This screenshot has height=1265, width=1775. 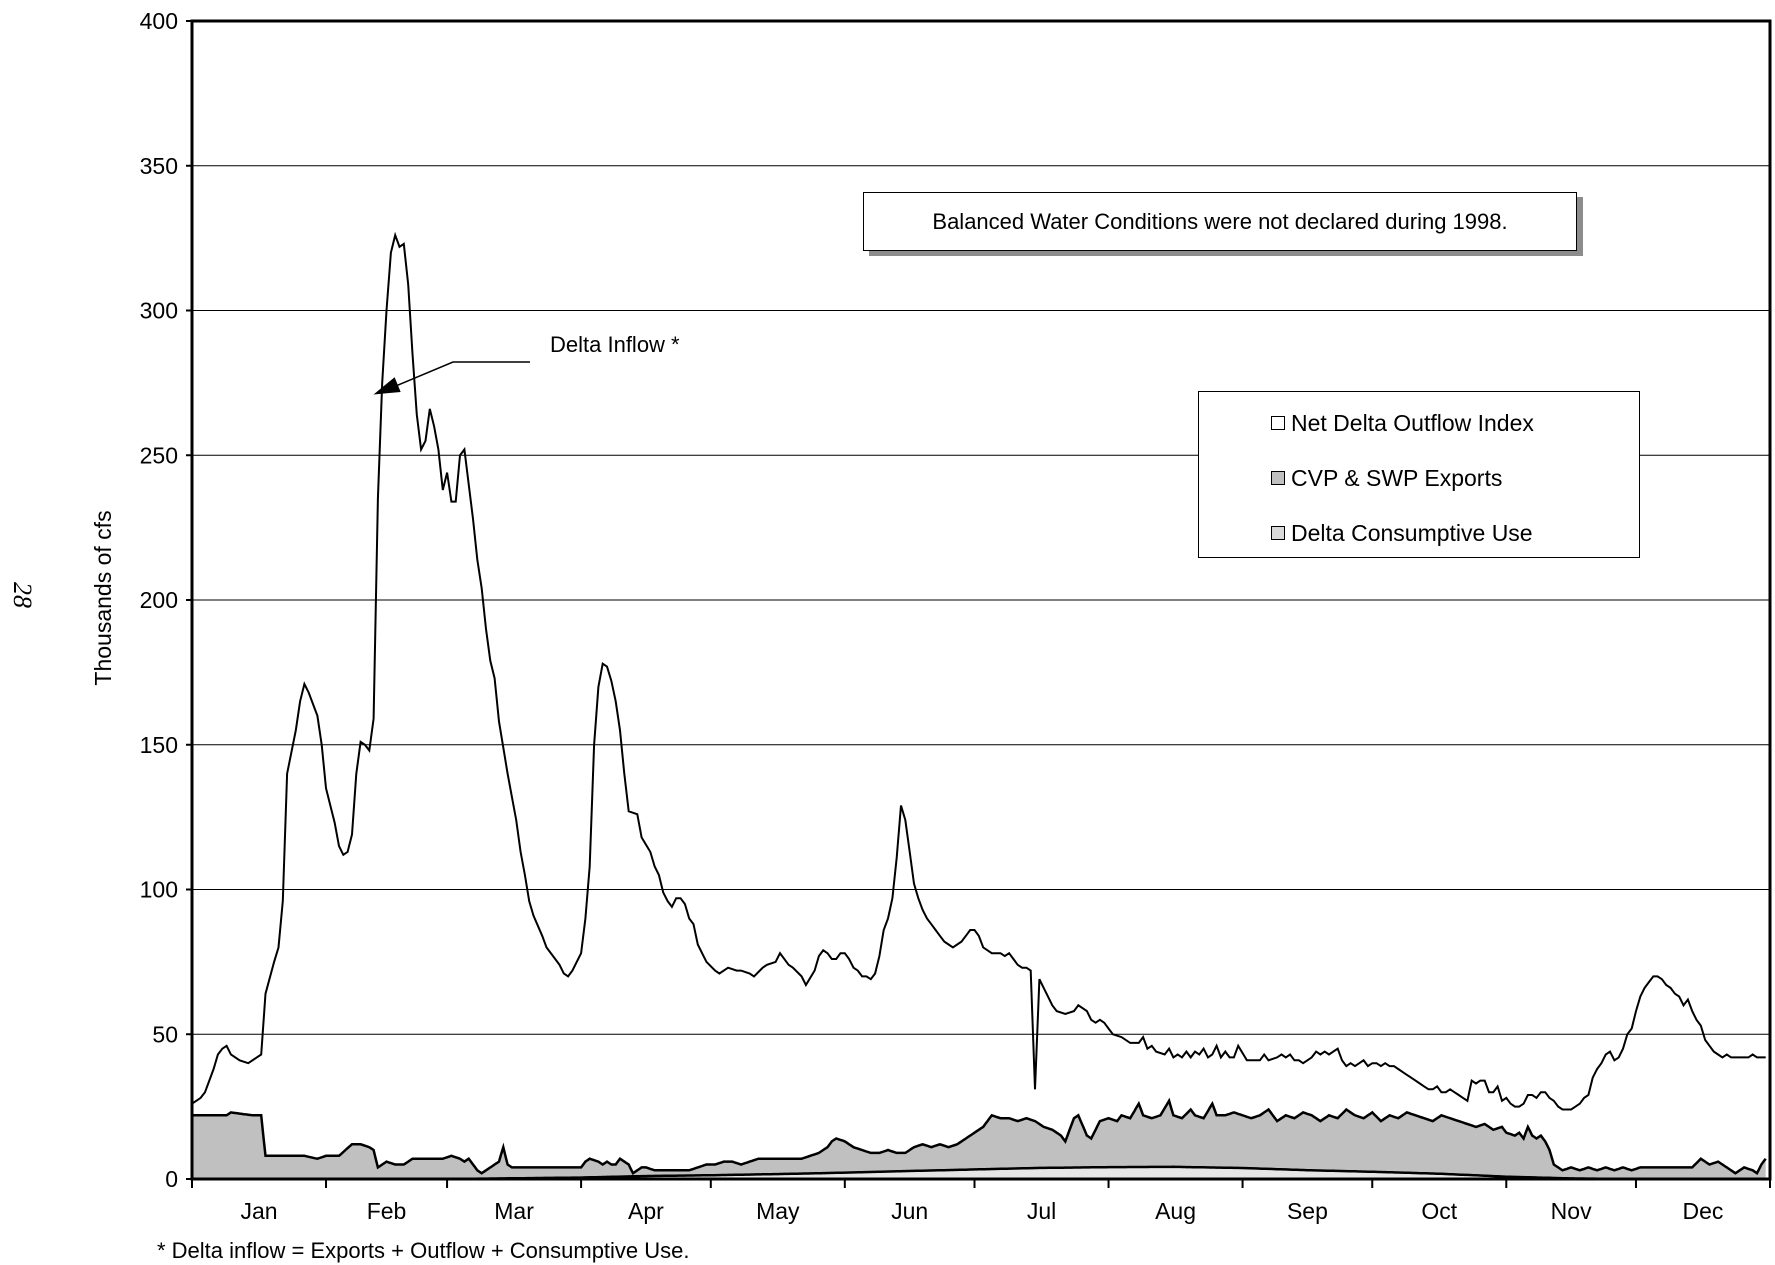 What do you see at coordinates (1703, 1211) in the screenshot?
I see `x-tick-label: Dec` at bounding box center [1703, 1211].